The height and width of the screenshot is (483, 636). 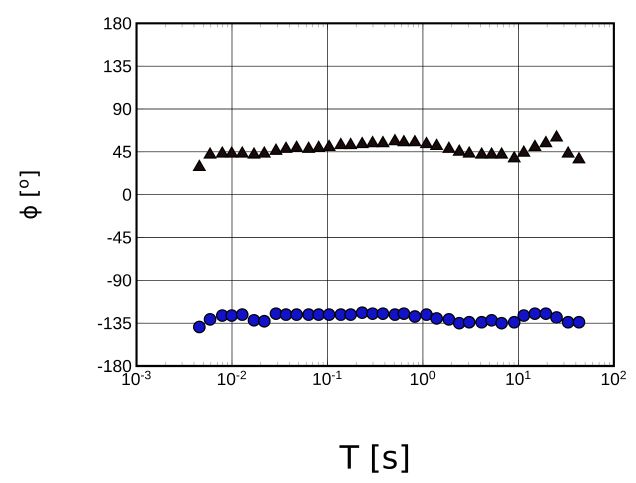 What do you see at coordinates (120, 237) in the screenshot?
I see `y-tick-label: -45` at bounding box center [120, 237].